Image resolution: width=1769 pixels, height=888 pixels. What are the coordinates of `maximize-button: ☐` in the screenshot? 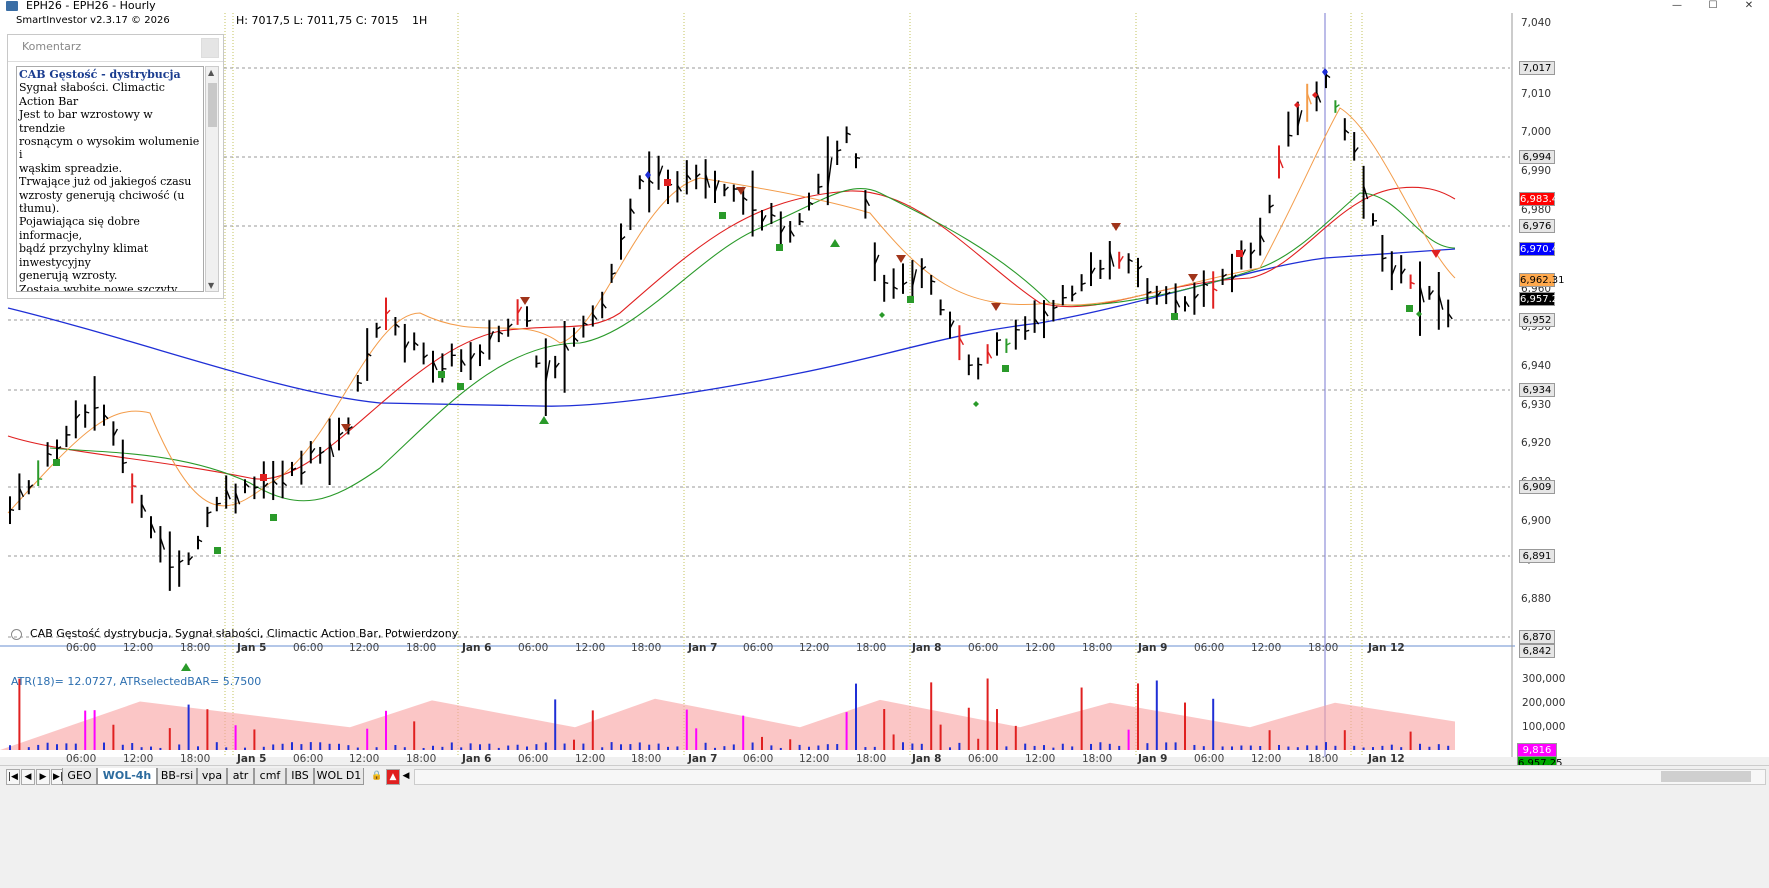 It's located at (1713, 5).